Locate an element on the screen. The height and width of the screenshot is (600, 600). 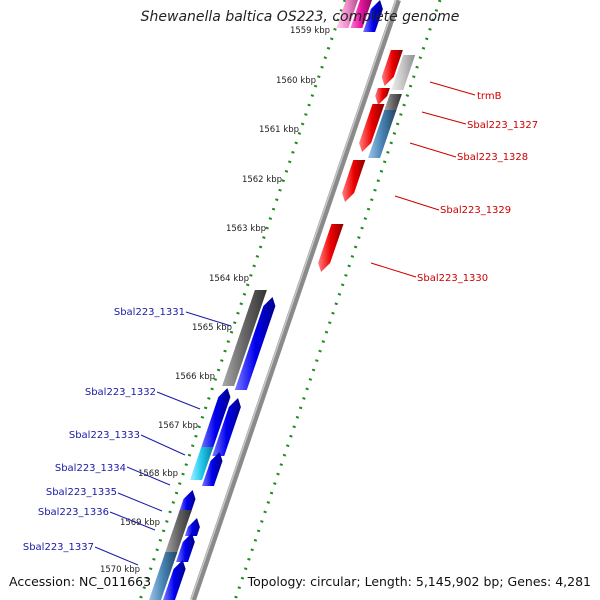
gene-feature-1337-b is located at coordinates (174, 580).